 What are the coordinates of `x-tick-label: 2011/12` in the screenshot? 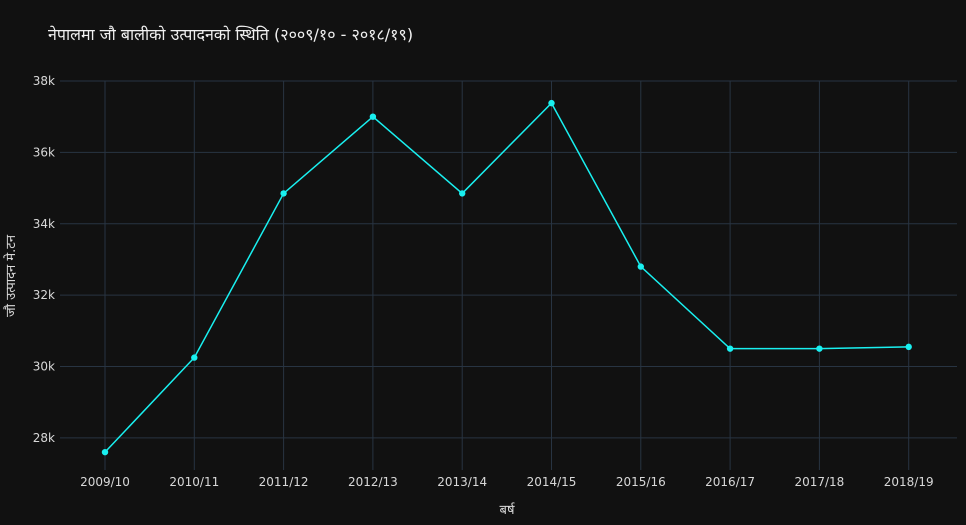 It's located at (284, 482).